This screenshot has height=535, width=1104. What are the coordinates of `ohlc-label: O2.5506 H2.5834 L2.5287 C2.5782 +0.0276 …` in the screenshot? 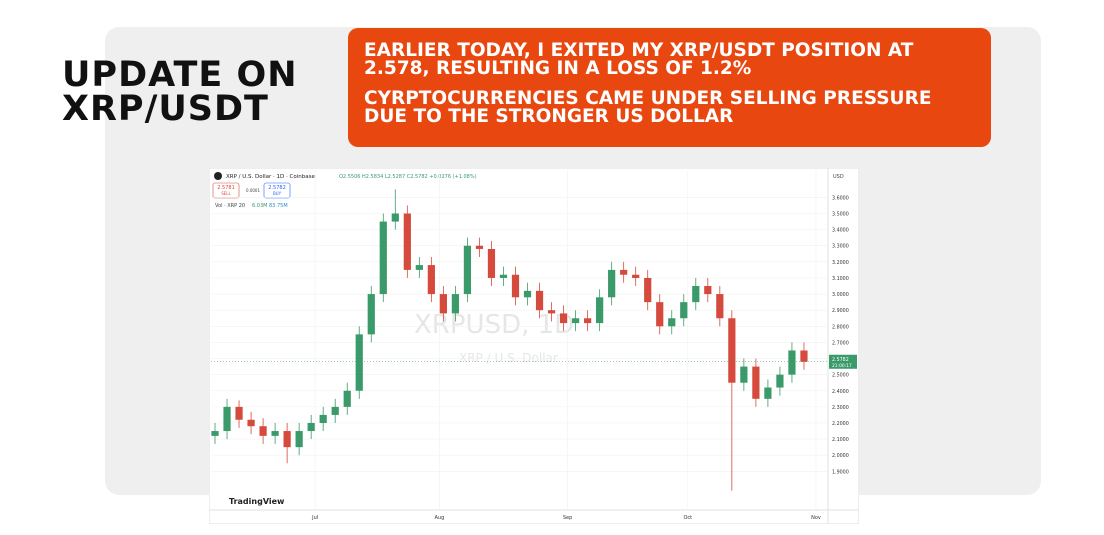 It's located at (408, 177).